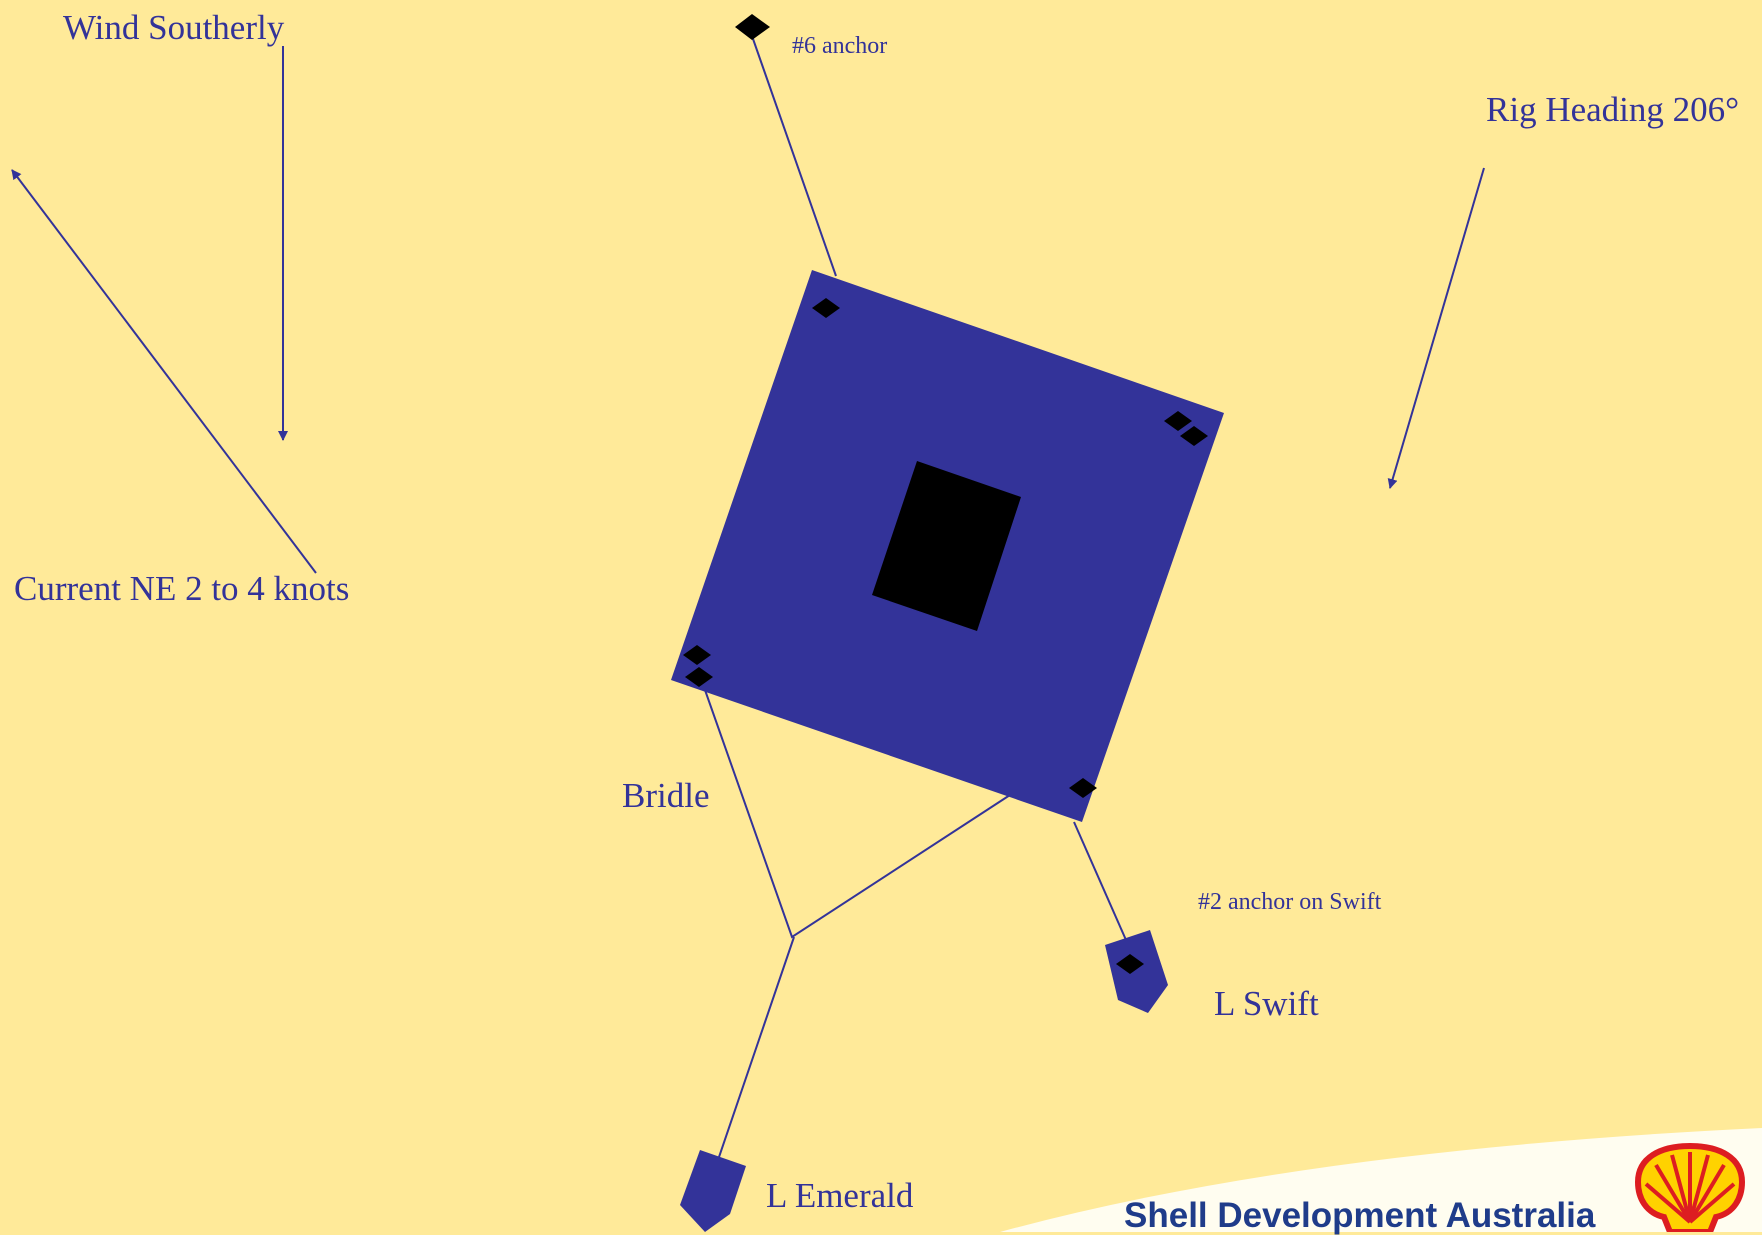  What do you see at coordinates (840, 46) in the screenshot?
I see `anchor6-label: #6 anchor` at bounding box center [840, 46].